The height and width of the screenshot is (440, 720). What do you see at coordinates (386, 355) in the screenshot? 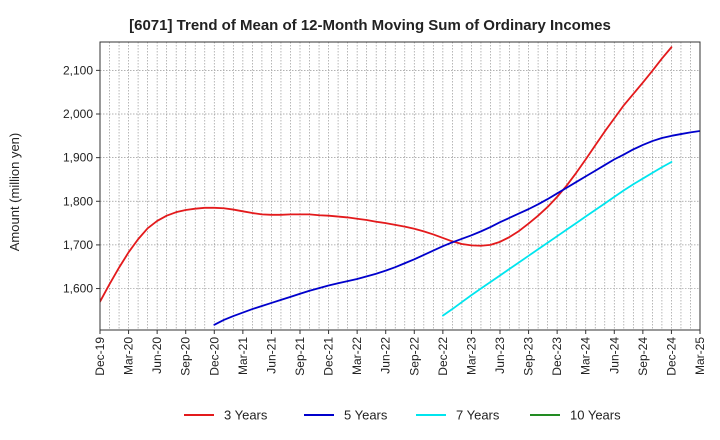
I see `x-tick-label: Jun-22` at bounding box center [386, 355].